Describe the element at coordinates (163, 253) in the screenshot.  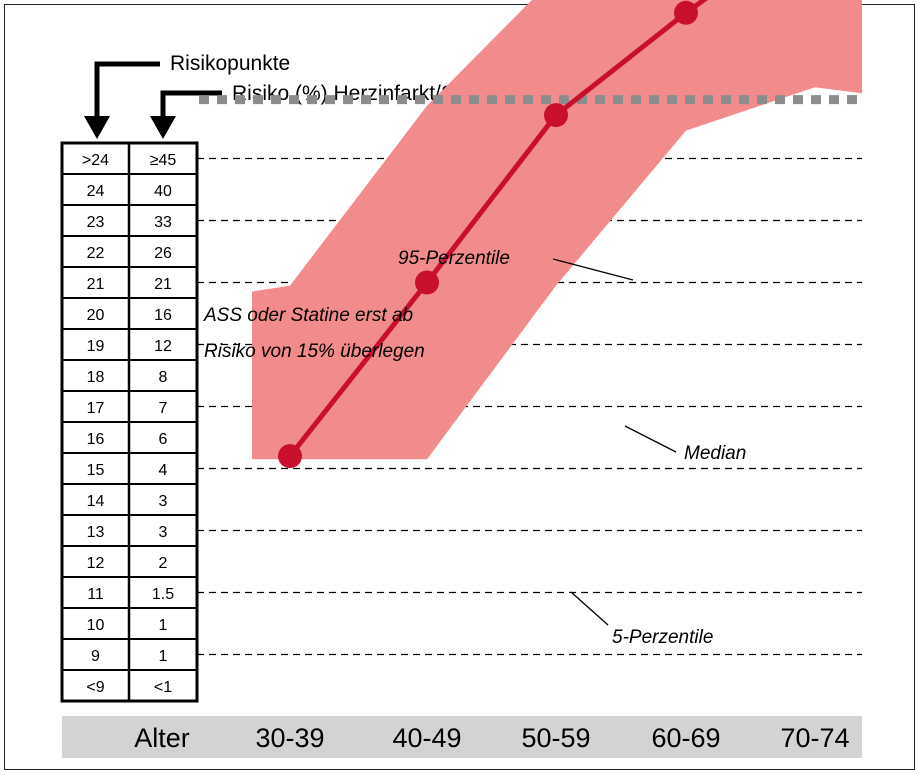
I see `table-risk-cell: 26` at that location.